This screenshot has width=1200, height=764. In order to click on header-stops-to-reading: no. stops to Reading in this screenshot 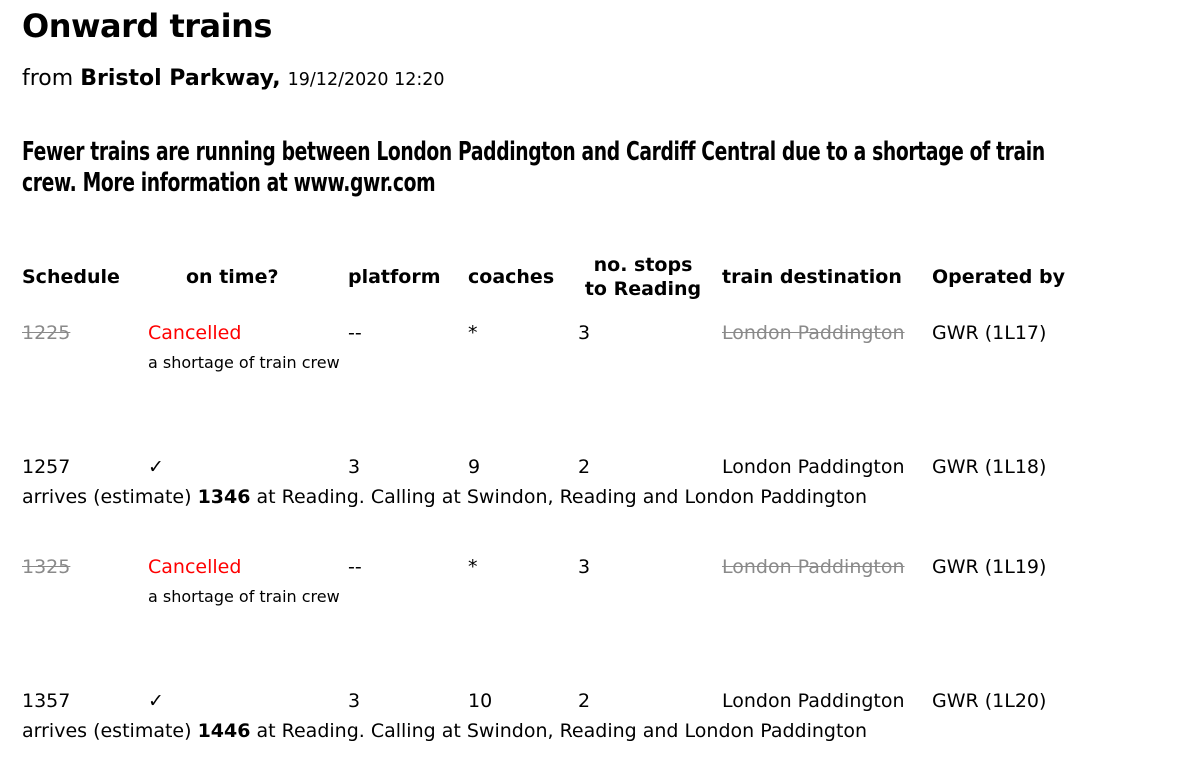, I will do `click(643, 277)`.